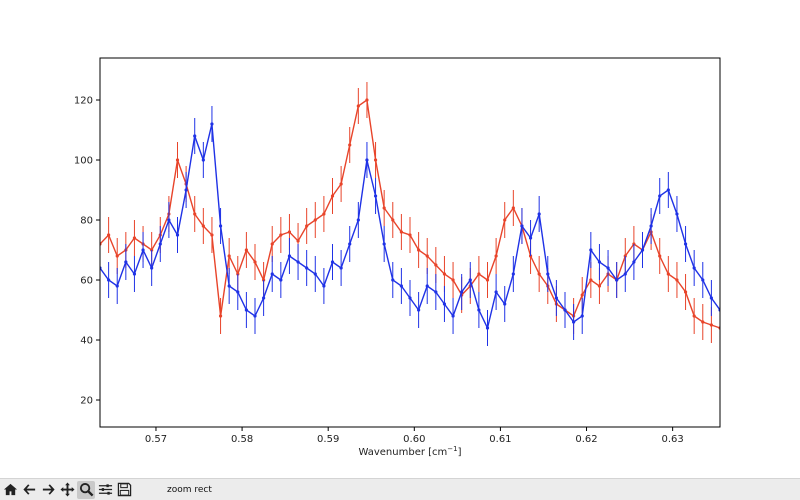  What do you see at coordinates (452, 449) in the screenshot?
I see `x-axis-label-superscript: −1` at bounding box center [452, 449].